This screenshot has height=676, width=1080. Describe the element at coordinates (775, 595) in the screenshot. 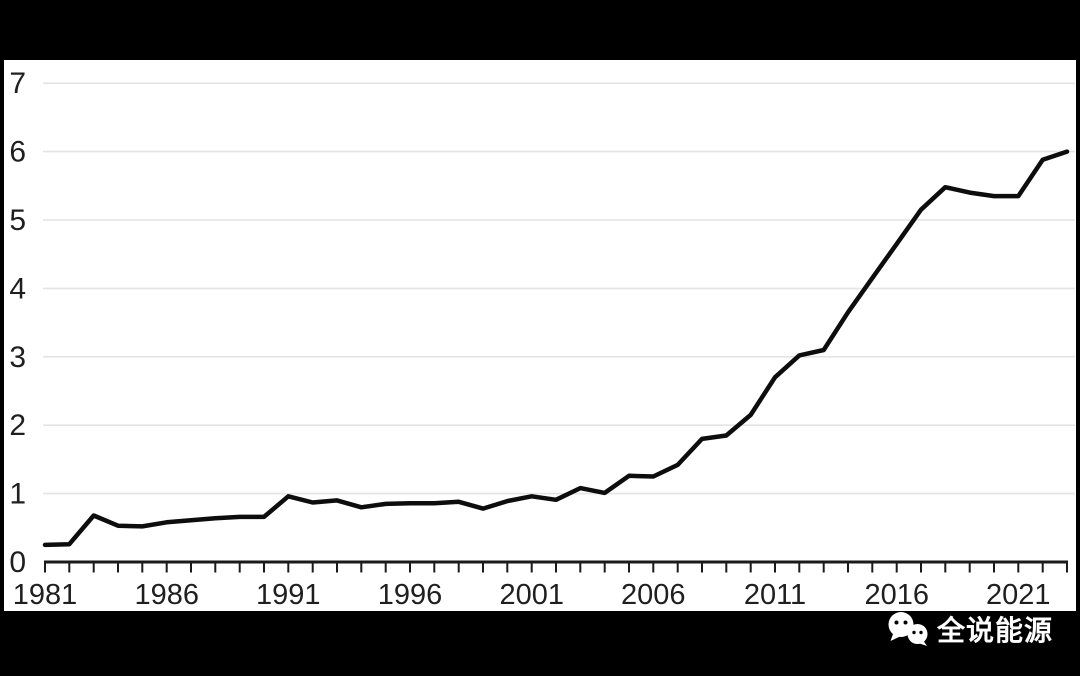

I see `x-tick-label: 2011` at that location.